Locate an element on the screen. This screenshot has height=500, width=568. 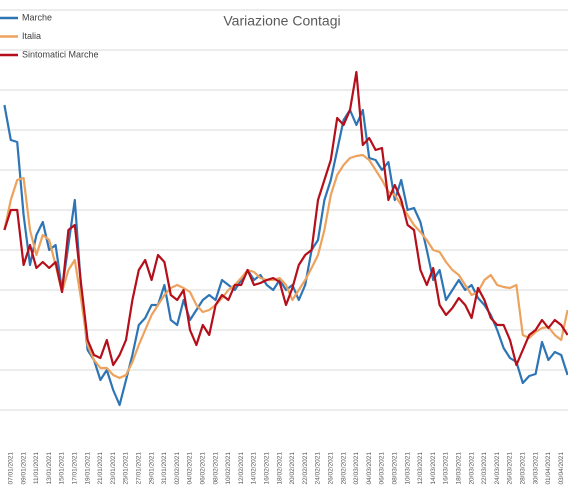
x-tick-label: 04/03/2021 is located at coordinates (369, 468).